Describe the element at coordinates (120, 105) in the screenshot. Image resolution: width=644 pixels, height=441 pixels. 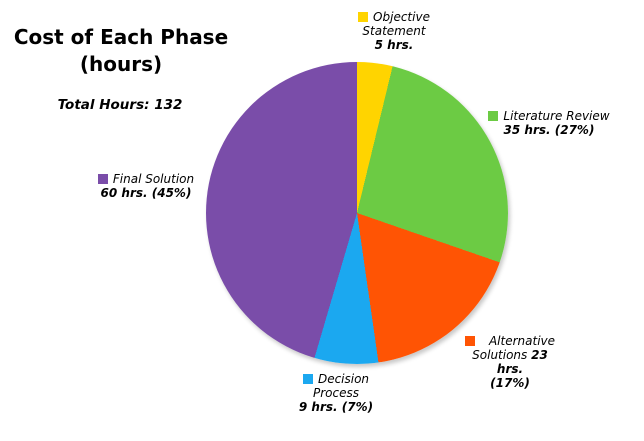
I see `total-hours-label: Total Hours: 132` at that location.